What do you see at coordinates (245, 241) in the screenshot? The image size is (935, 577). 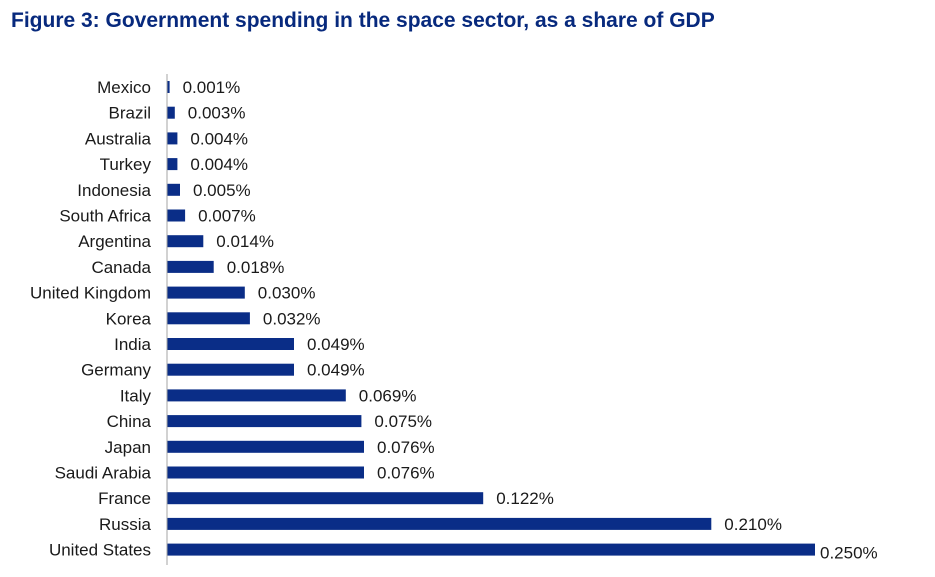 I see `value-label: 0.014%` at bounding box center [245, 241].